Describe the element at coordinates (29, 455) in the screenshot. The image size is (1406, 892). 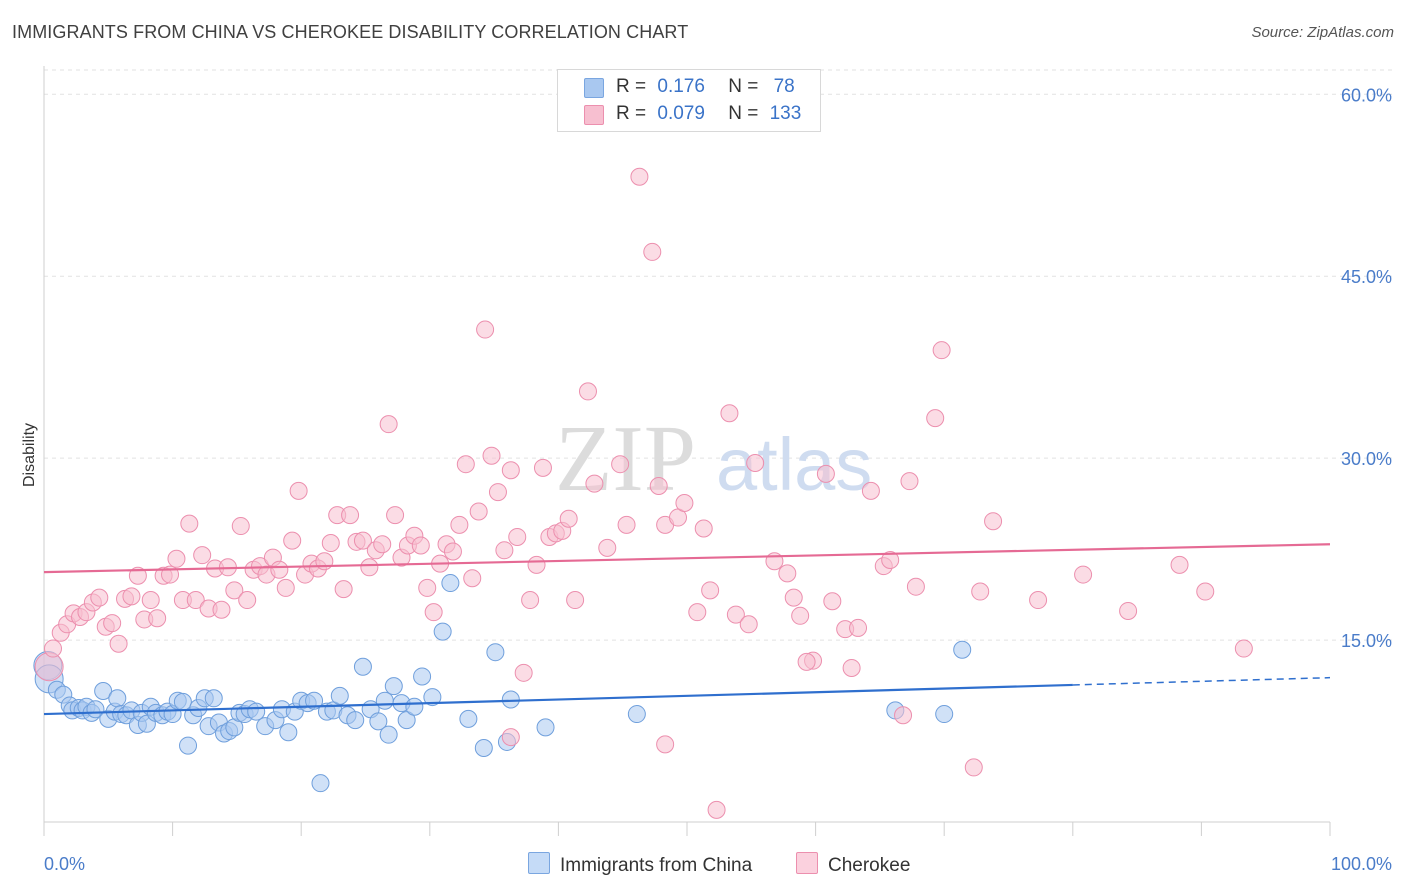
I see `y-axis-label: Disability` at that location.